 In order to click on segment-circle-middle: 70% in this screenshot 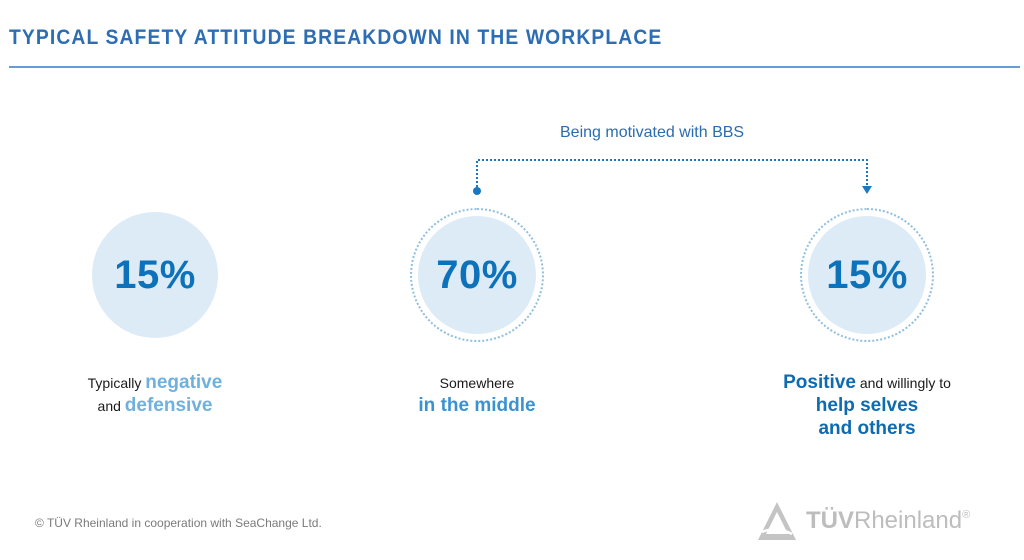, I will do `click(477, 275)`.